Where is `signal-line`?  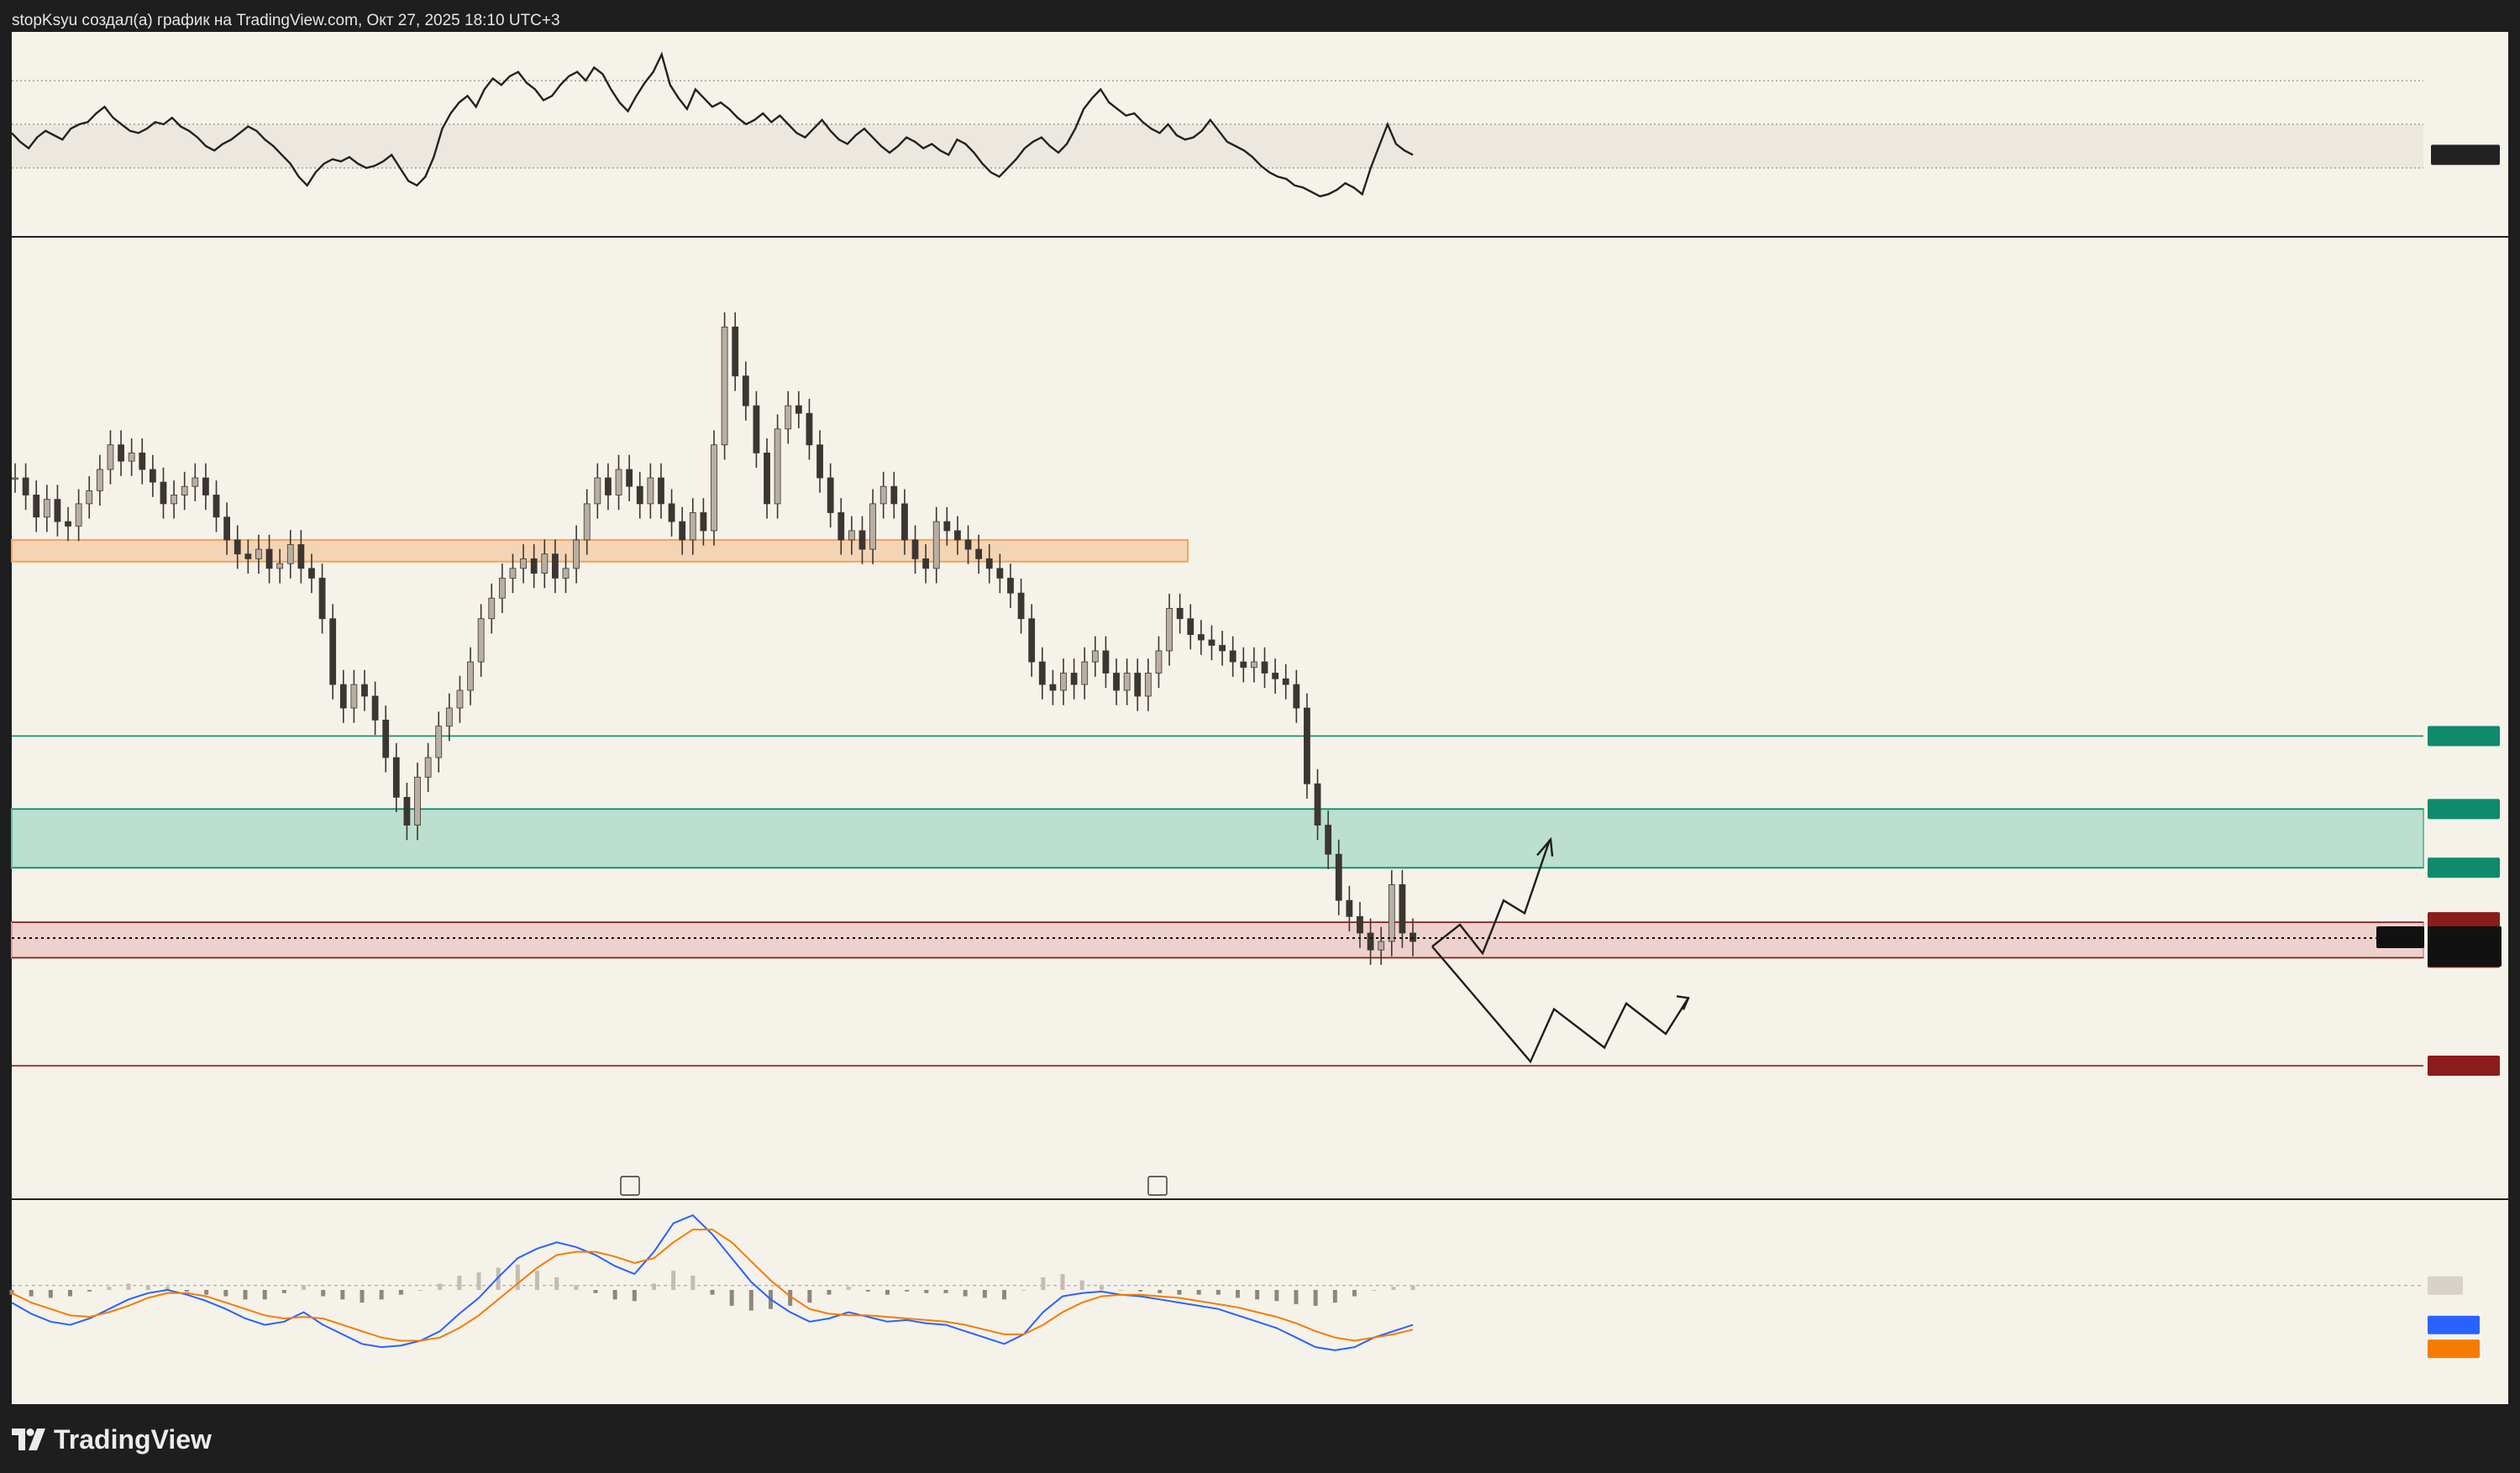
signal-line is located at coordinates (712, 1285).